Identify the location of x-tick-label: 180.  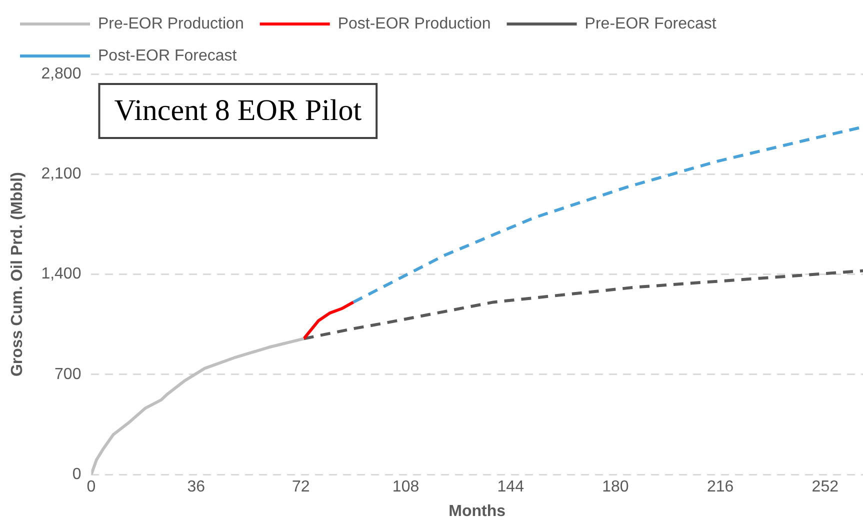
(615, 487).